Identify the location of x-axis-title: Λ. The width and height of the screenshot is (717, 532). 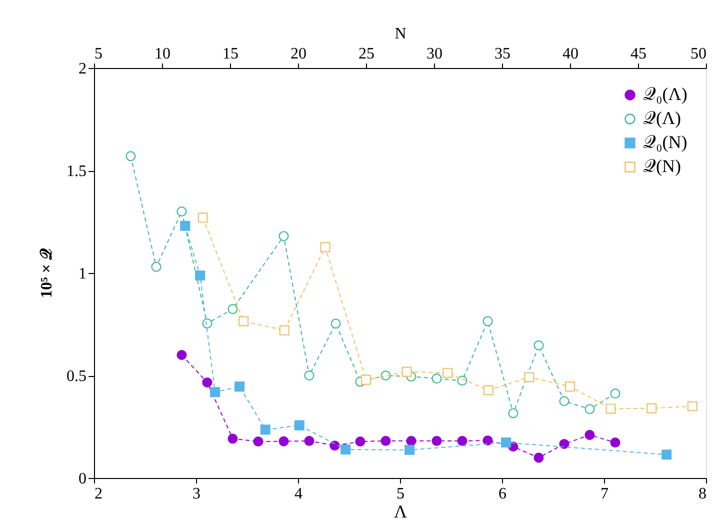
(401, 512).